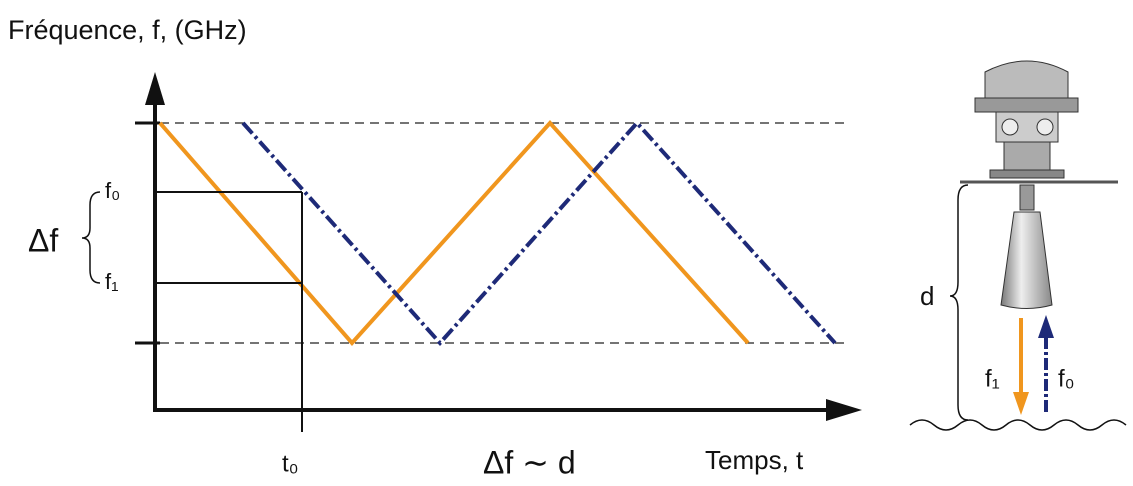 This screenshot has width=1133, height=486. Describe the element at coordinates (229, 311) in the screenshot. I see `guide-lines` at that location.